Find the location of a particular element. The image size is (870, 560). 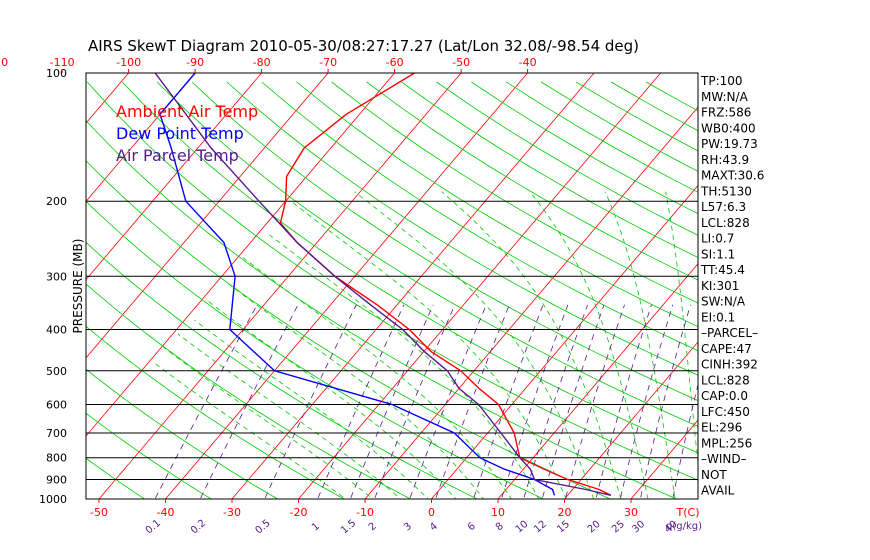

index-item: MAXT:30.6 is located at coordinates (732, 176).